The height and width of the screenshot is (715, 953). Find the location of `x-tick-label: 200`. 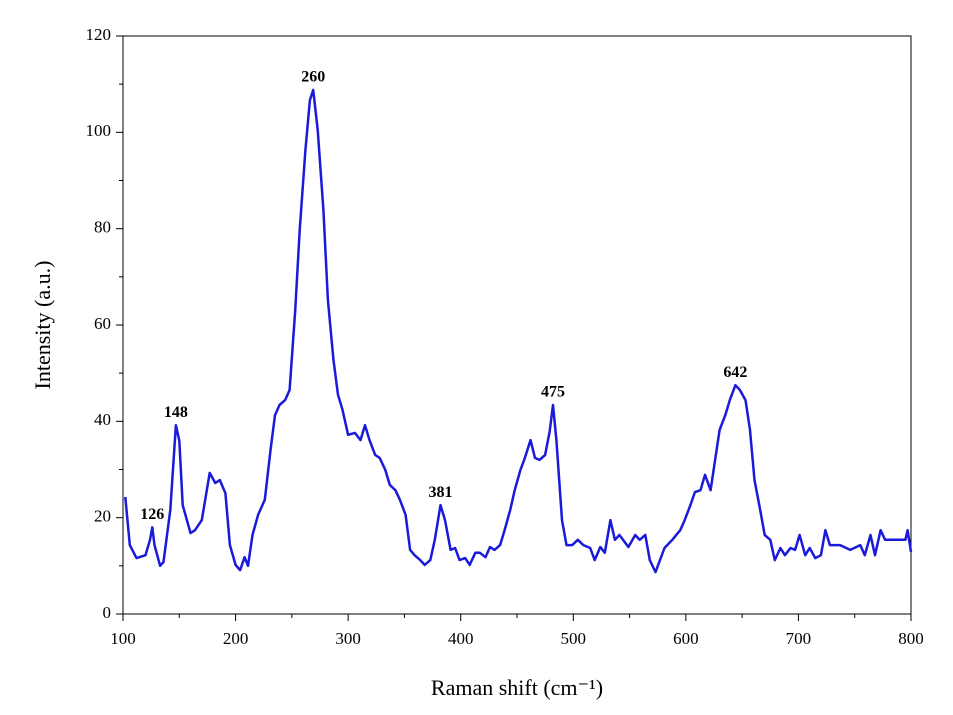

x-tick-label: 200 is located at coordinates (236, 638).